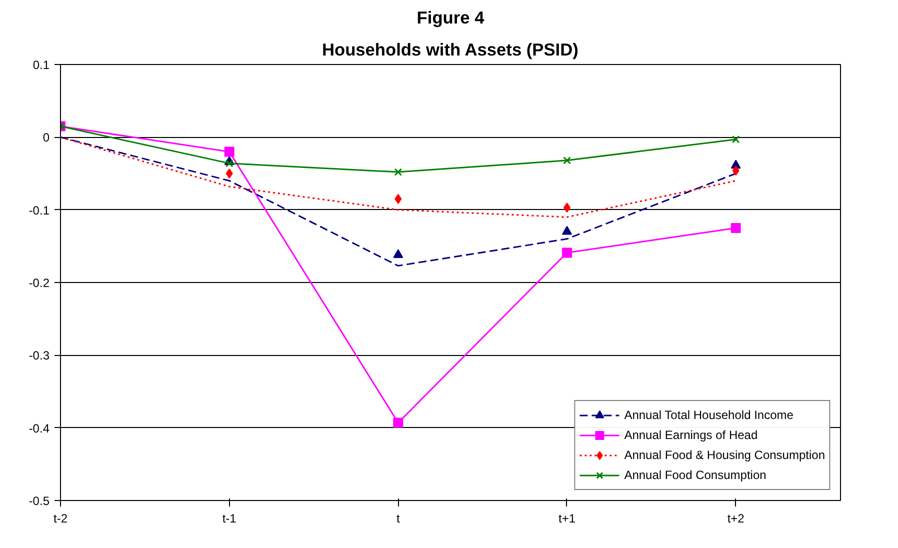 This screenshot has height=548, width=898. I want to click on y-tick-label: -0.1, so click(39, 210).